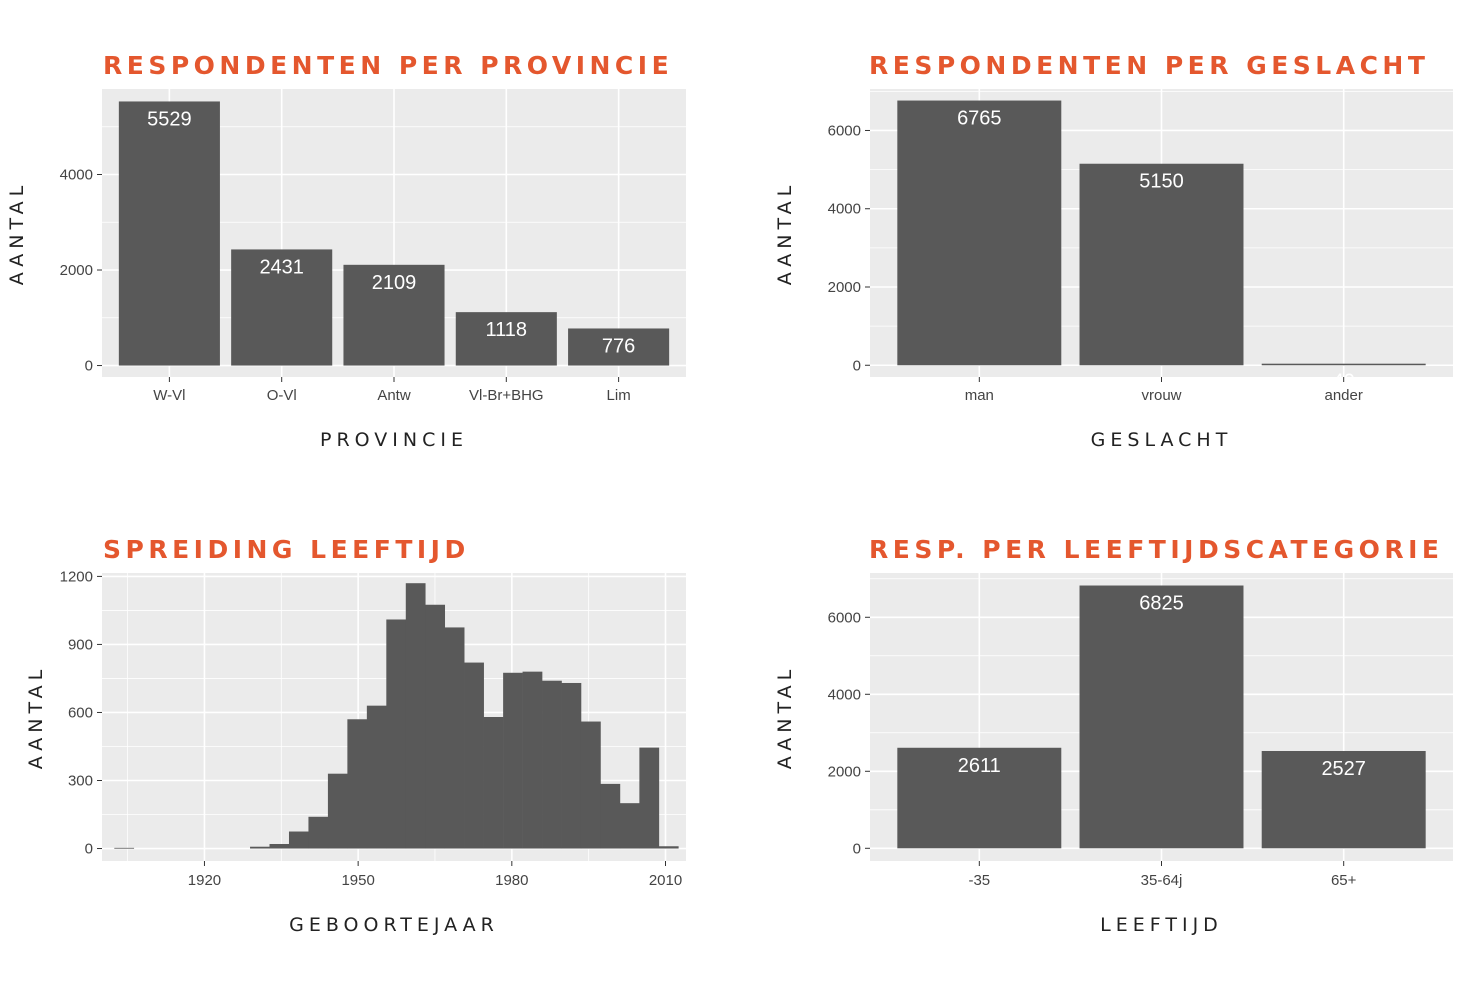 The width and height of the screenshot is (1464, 990). What do you see at coordinates (979, 766) in the screenshot?
I see `bar-value-label: 2611` at bounding box center [979, 766].